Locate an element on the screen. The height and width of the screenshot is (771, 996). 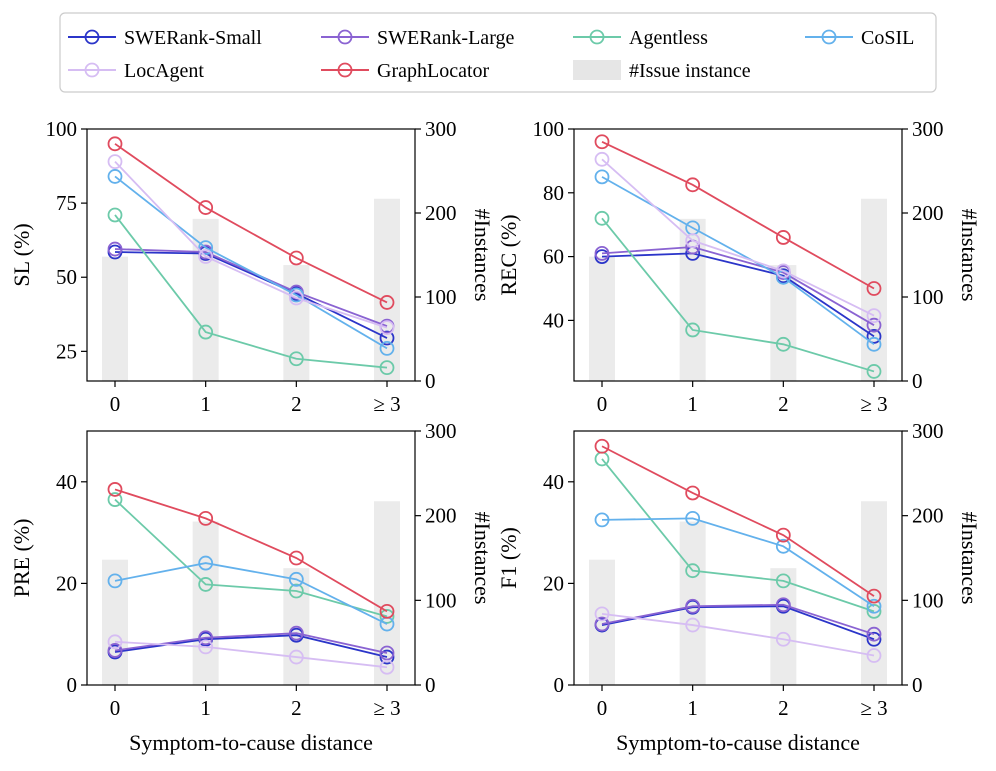
legend-entry-agentless: Agentless is located at coordinates (640, 38).